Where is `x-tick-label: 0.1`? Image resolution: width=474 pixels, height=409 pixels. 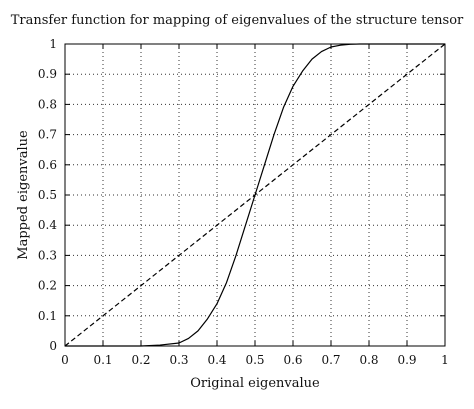 x-tick-label: 0.1 is located at coordinates (102, 360).